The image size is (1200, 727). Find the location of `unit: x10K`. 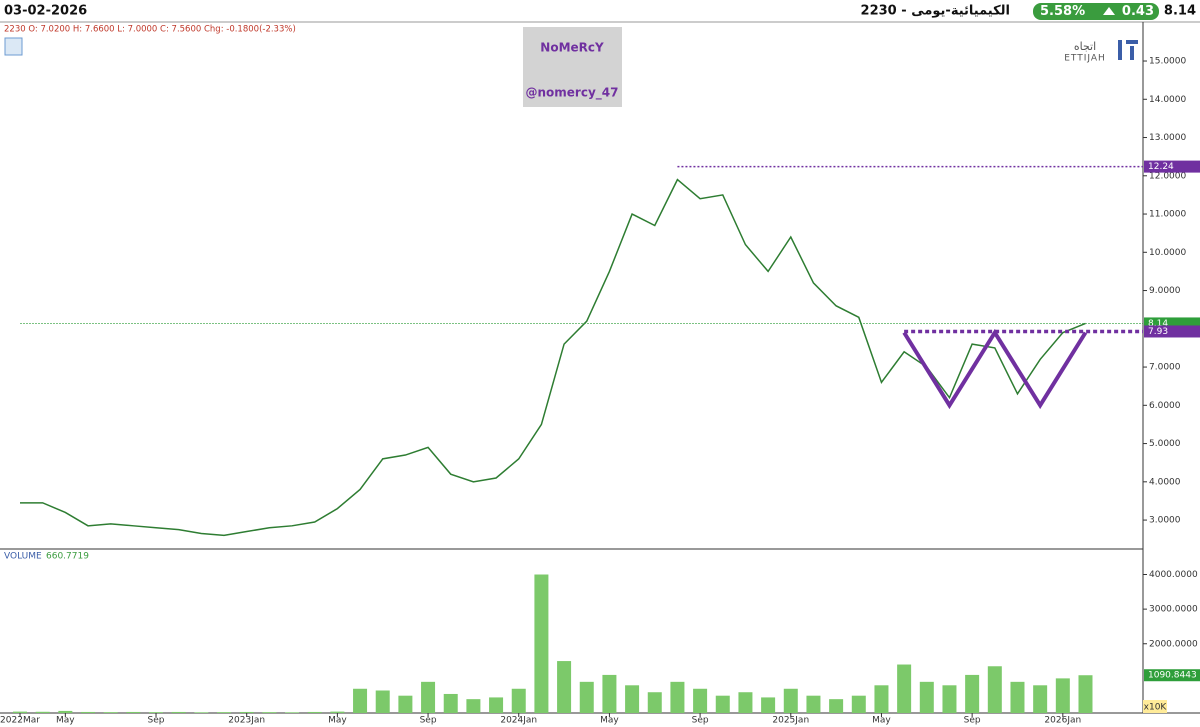

unit: x10K is located at coordinates (1156, 708).